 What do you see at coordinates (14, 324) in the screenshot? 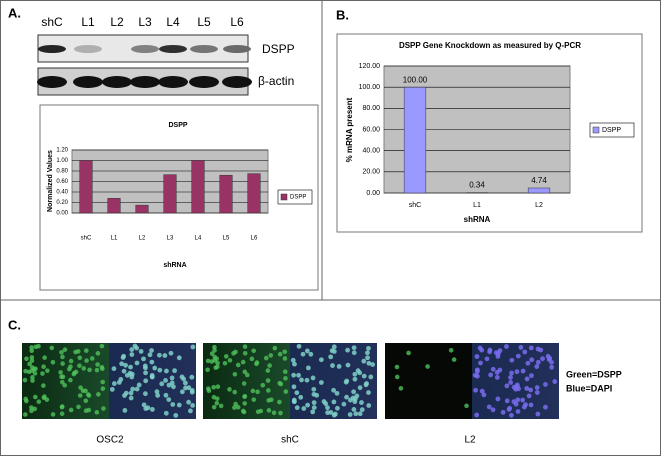
I see `panel-label: C.` at bounding box center [14, 324].